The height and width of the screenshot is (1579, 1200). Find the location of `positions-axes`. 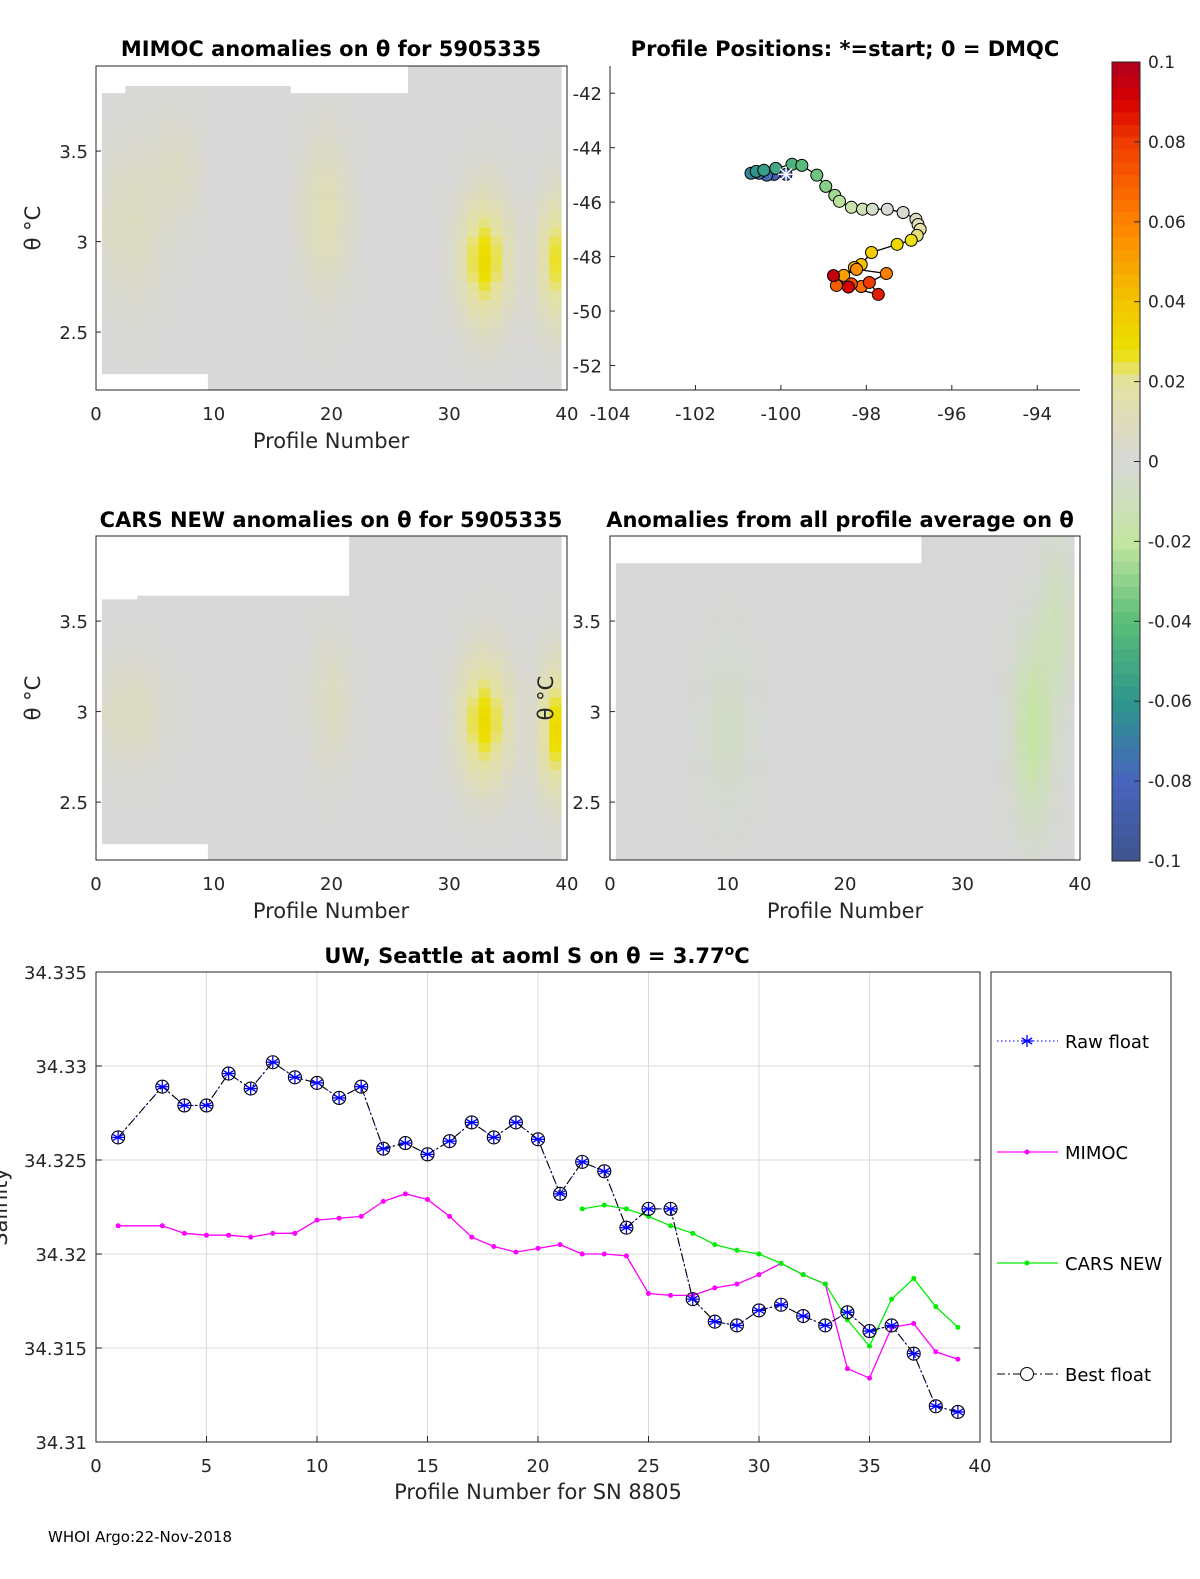

positions-axes is located at coordinates (844, 228).